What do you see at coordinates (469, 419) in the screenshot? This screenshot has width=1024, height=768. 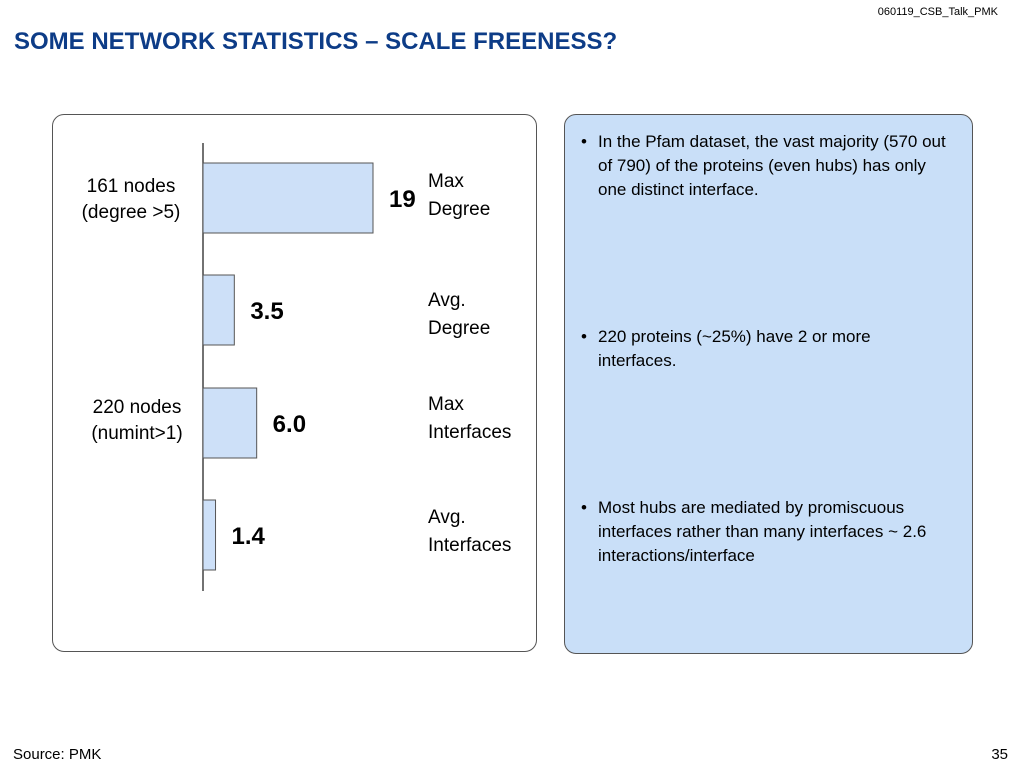 I see `metric-label-max-interfaces: Max Interfaces` at bounding box center [469, 419].